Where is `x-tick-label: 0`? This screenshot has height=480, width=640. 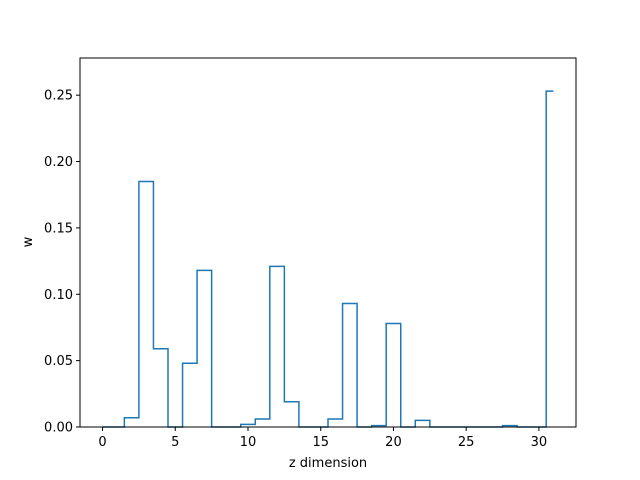 x-tick-label: 0 is located at coordinates (102, 442).